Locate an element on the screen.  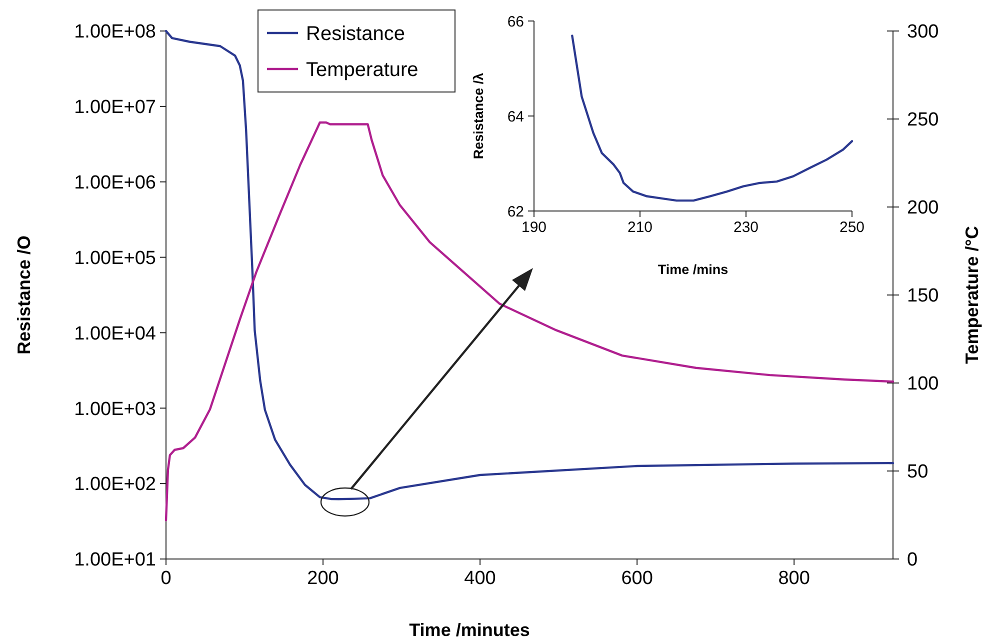
y-tick-label: 1.00E+04 is located at coordinates (115, 333).